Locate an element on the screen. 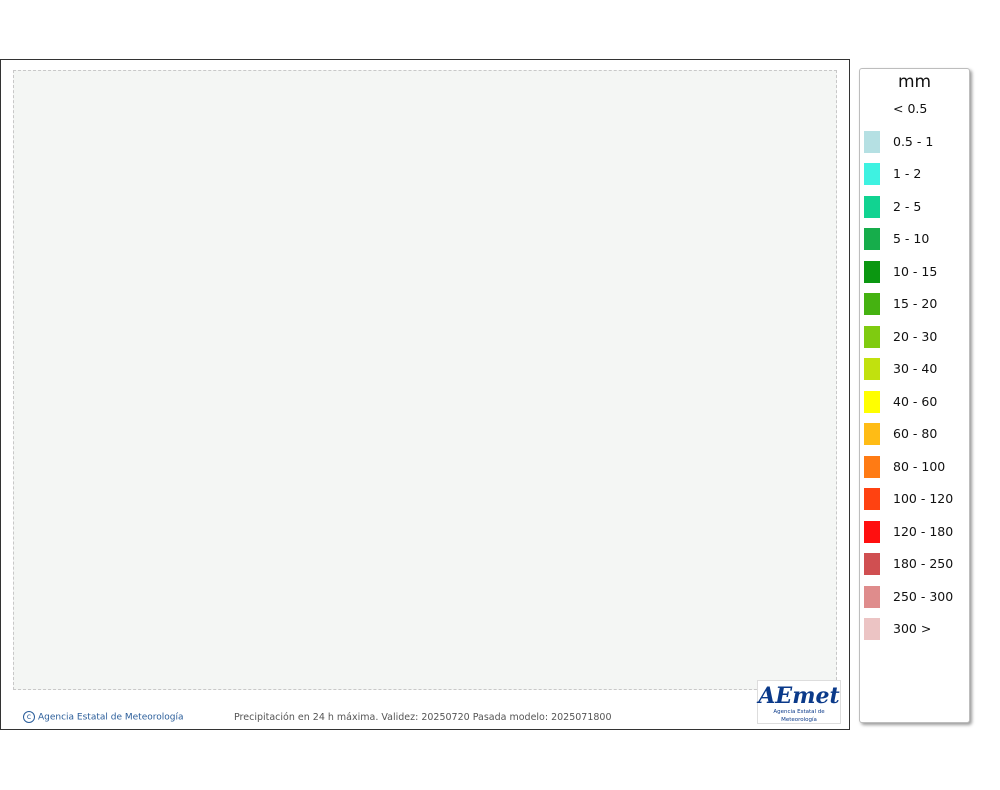 The width and height of the screenshot is (1000, 790). agency-credit: c Agencia Estatal de Meteorología is located at coordinates (103, 717).